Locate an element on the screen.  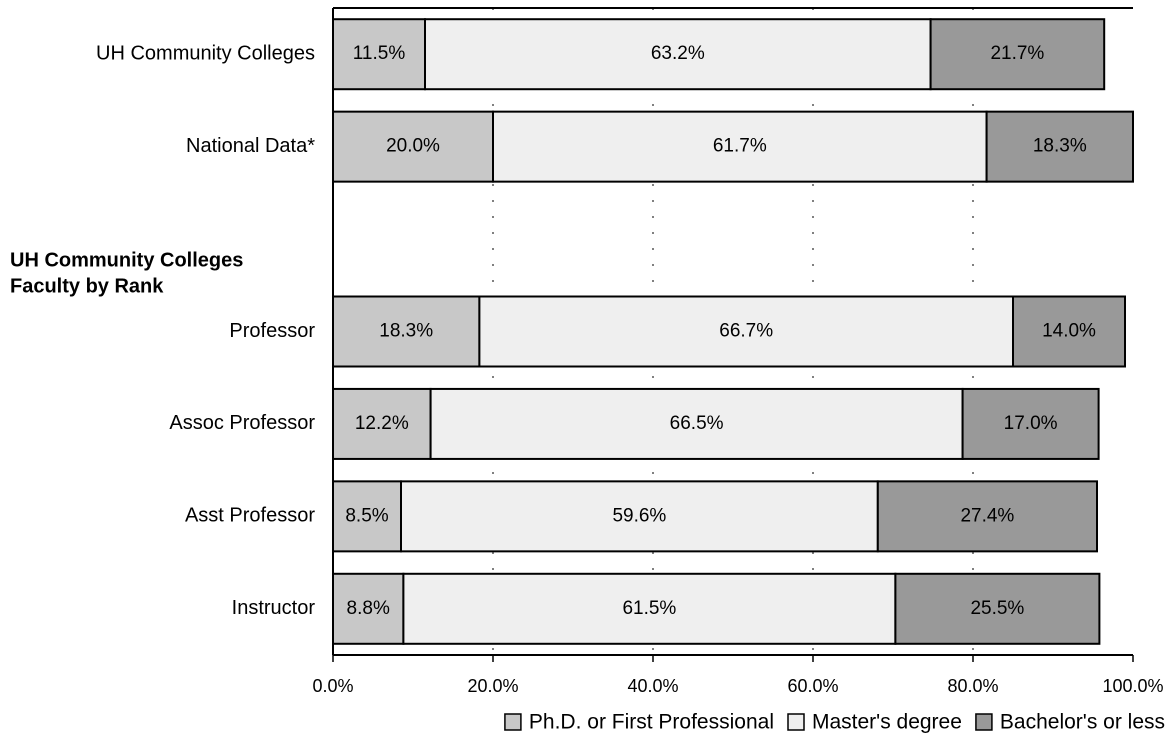
x-tick-label: 100.0% is located at coordinates (1132, 686).